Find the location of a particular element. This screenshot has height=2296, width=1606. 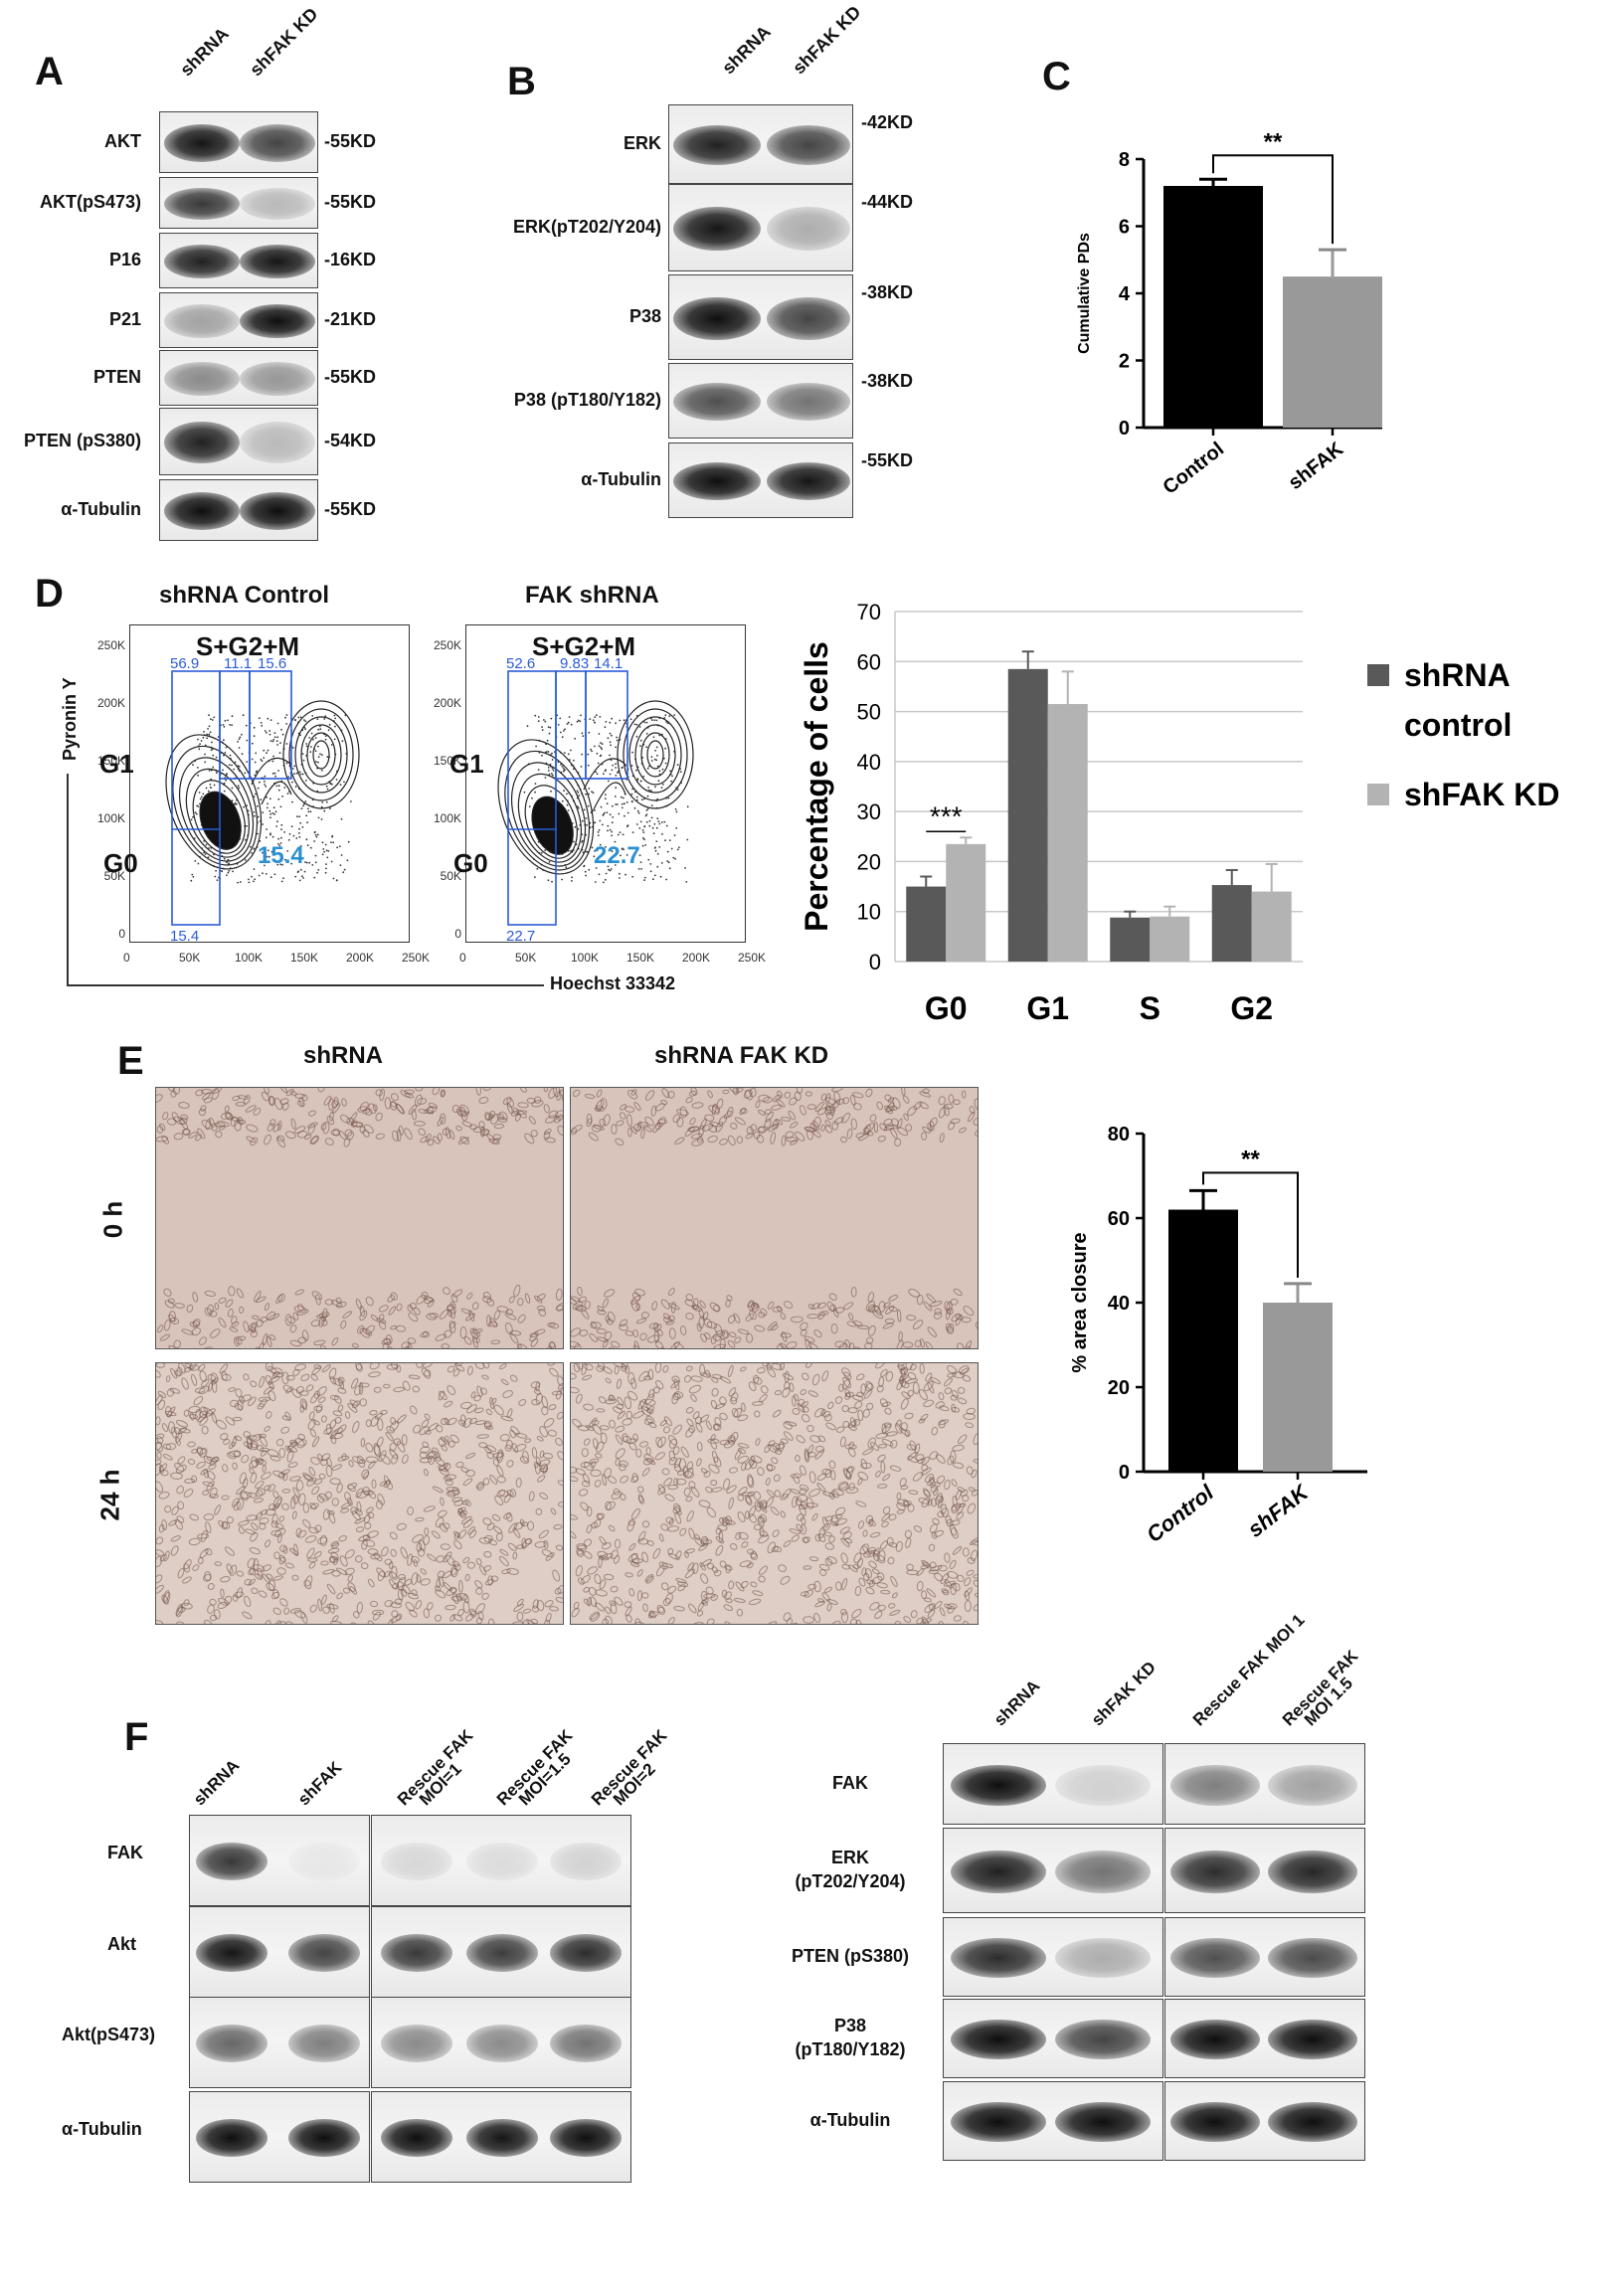

flow-contour is located at coordinates (321, 755).